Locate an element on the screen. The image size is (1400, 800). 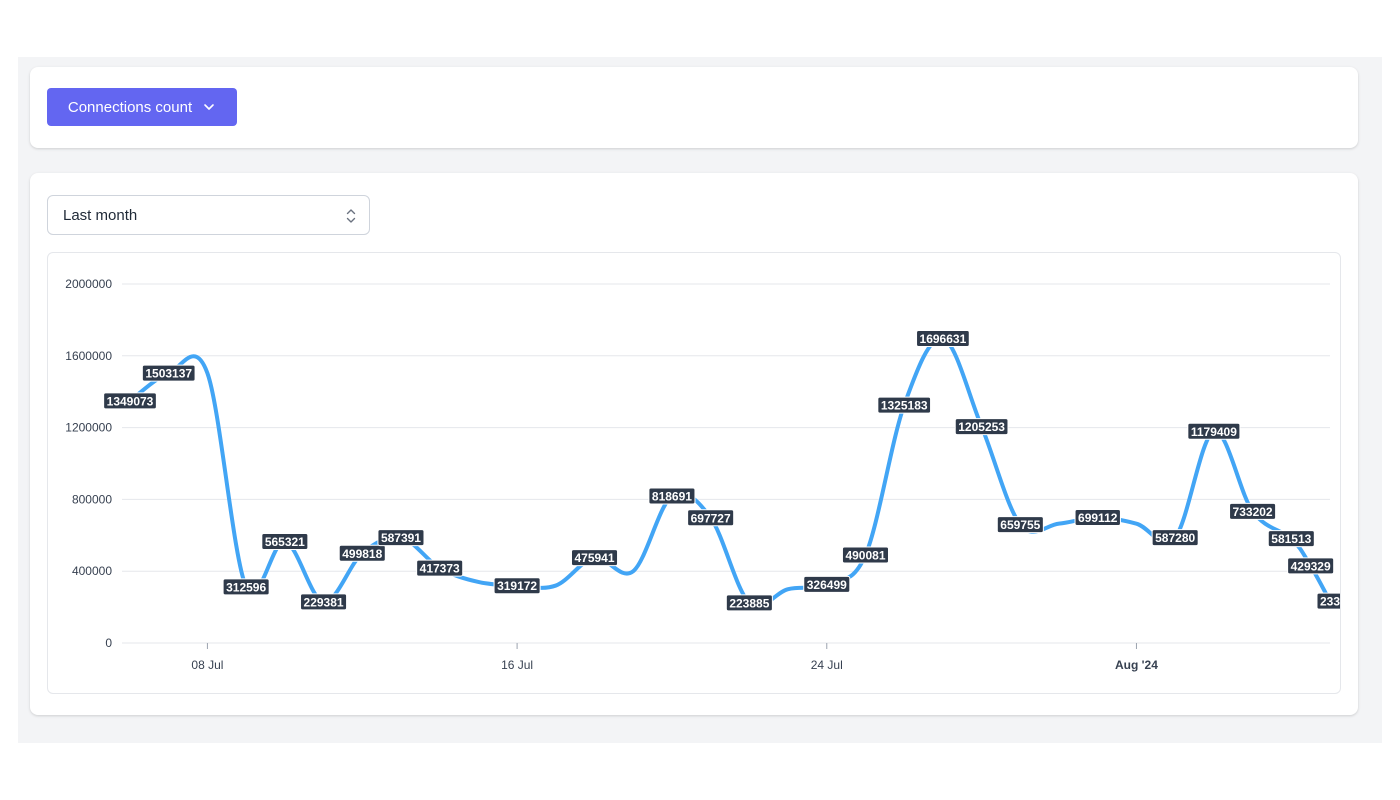
data-label: 229381 is located at coordinates (324, 602).